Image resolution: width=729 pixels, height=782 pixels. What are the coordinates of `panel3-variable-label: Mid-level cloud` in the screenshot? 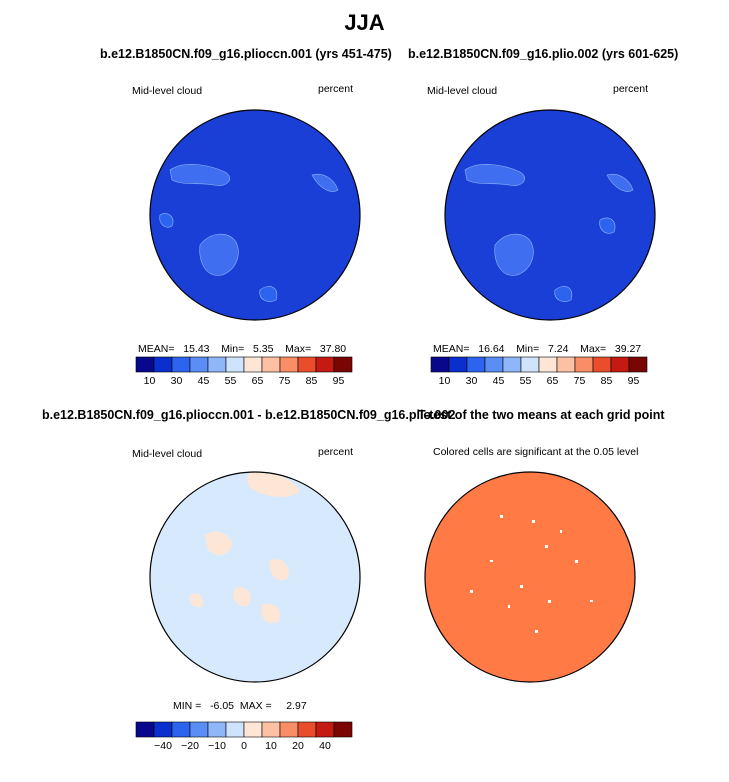 It's located at (167, 454).